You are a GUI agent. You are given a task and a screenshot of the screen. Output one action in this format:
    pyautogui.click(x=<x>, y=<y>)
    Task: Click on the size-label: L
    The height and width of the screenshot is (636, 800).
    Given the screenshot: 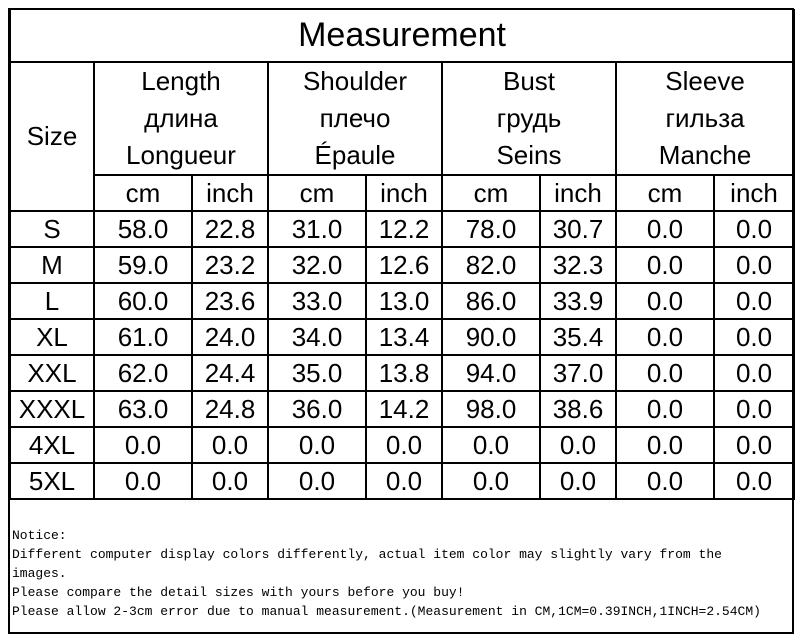 What is the action you would take?
    pyautogui.click(x=52, y=301)
    